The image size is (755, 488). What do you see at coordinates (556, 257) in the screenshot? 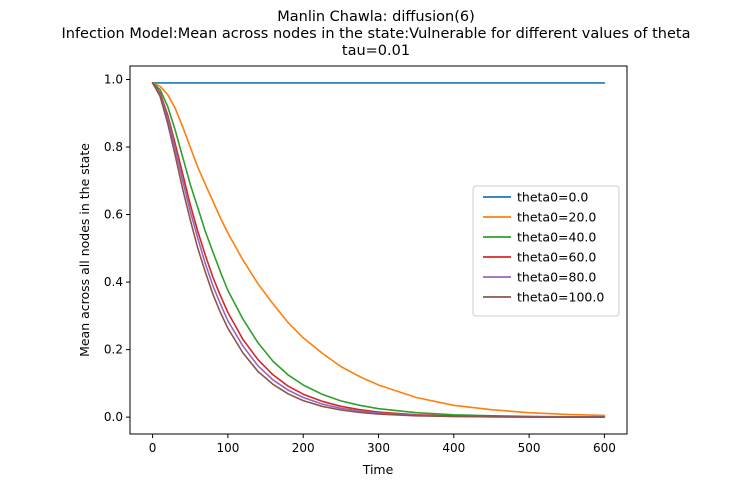
I see `legend-label: theta0=60.0` at bounding box center [556, 257].